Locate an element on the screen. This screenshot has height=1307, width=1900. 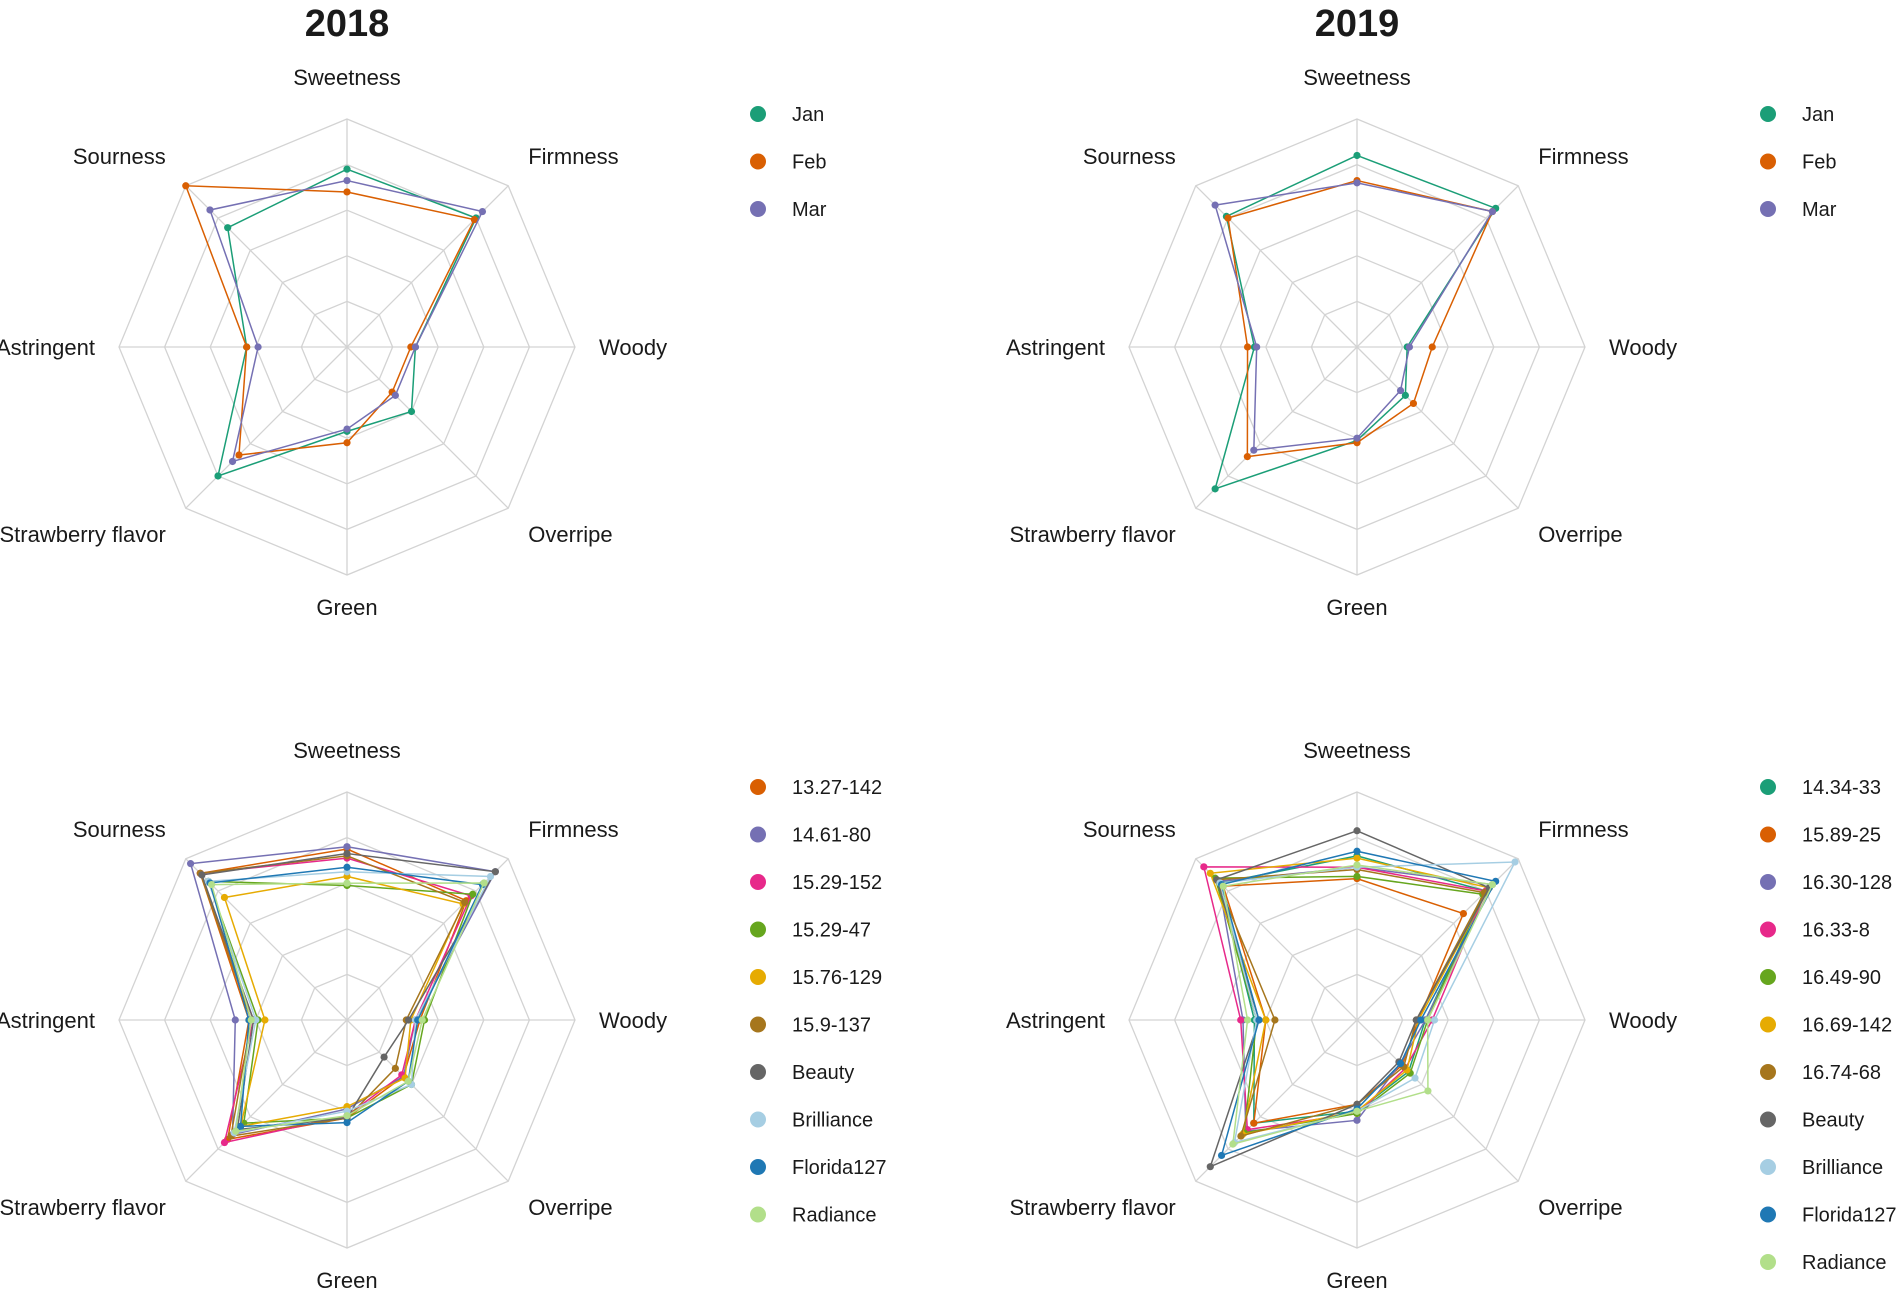
legend-label: Florida127 is located at coordinates (1849, 1216).